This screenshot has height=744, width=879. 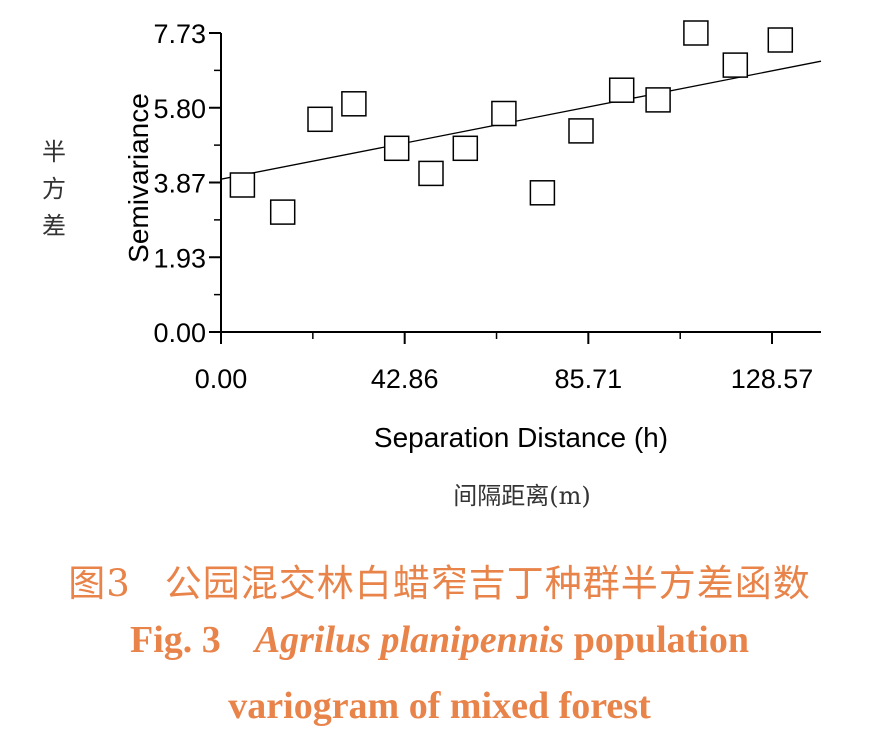 I want to click on caption-en-species: Agrilus planipennis, so click(x=409, y=640).